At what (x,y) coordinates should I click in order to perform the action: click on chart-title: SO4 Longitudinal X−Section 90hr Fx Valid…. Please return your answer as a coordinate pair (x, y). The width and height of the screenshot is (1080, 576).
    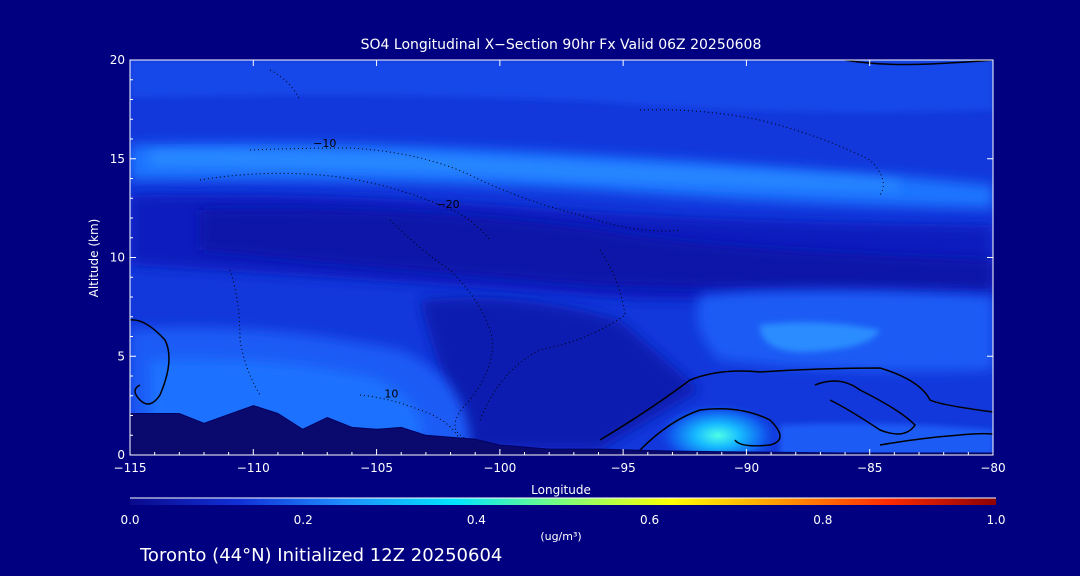
    Looking at the image, I should click on (561, 45).